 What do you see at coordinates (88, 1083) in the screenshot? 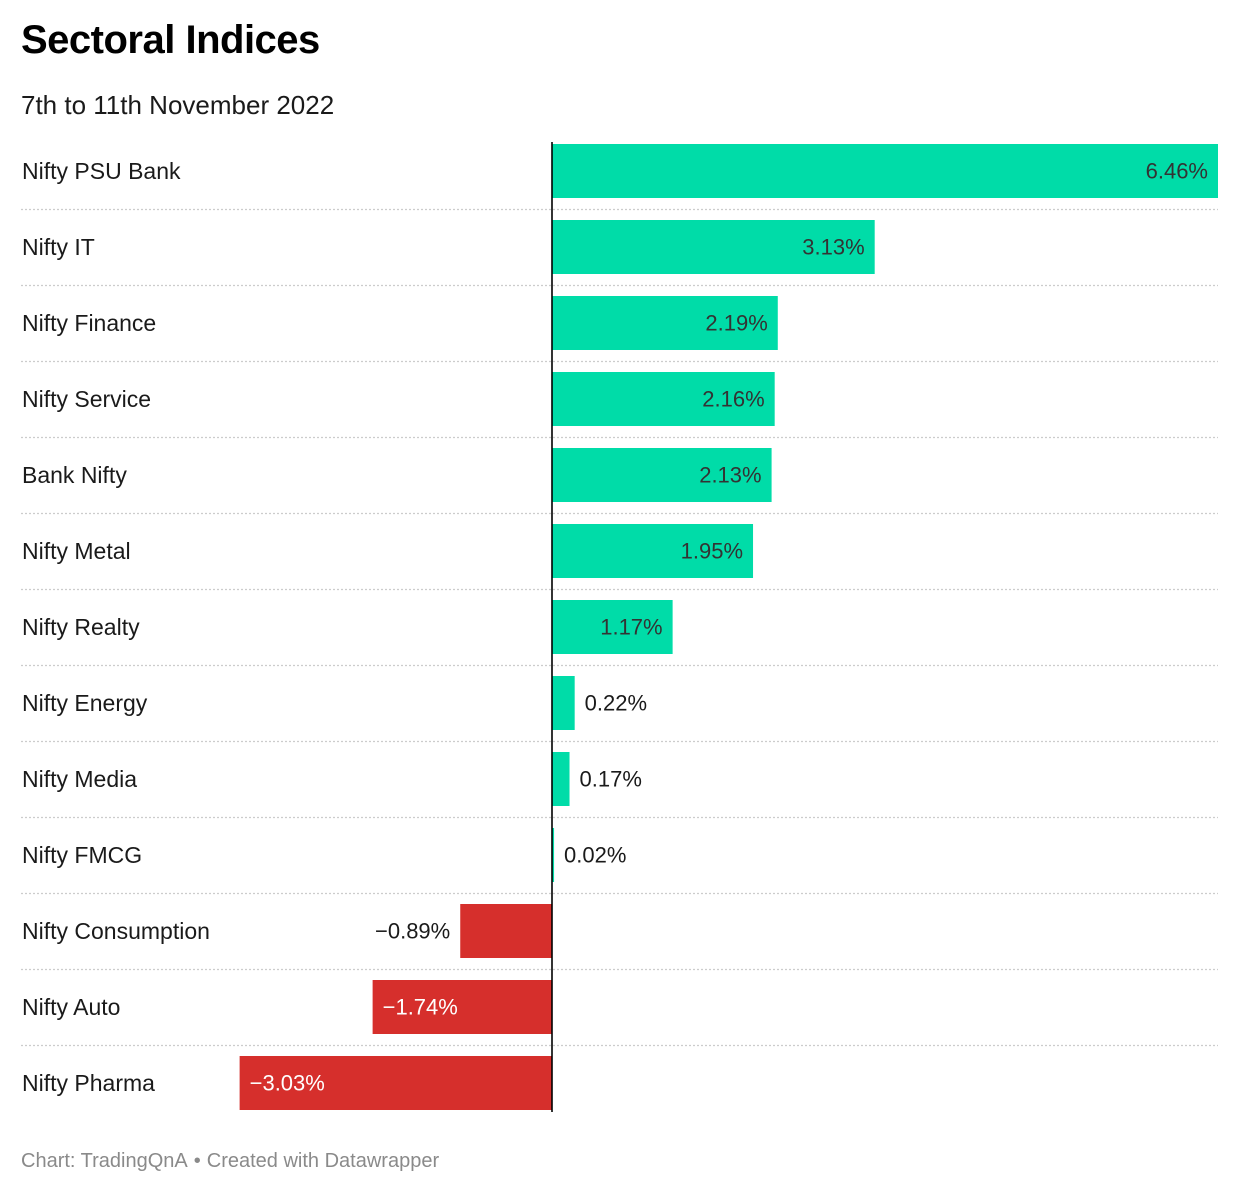
I see `category-label: Nifty Pharma` at bounding box center [88, 1083].